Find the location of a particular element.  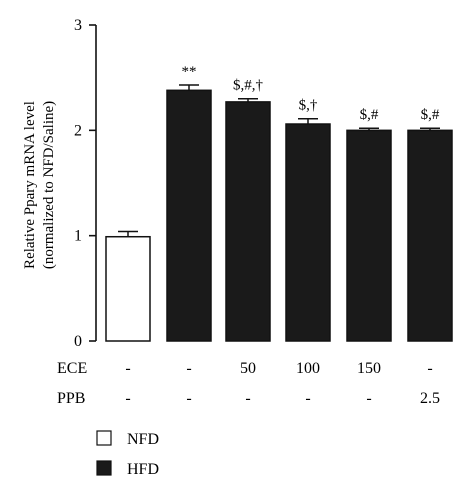

significance-annotation: ** is located at coordinates (189, 72).